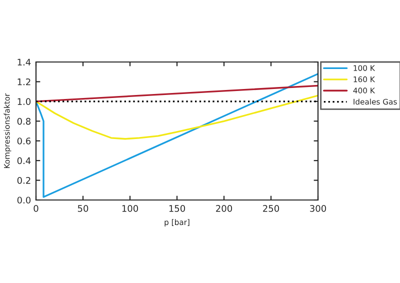 The height and width of the screenshot is (283, 400). Describe the element at coordinates (130, 208) in the screenshot. I see `x-tick-label: 100` at that location.